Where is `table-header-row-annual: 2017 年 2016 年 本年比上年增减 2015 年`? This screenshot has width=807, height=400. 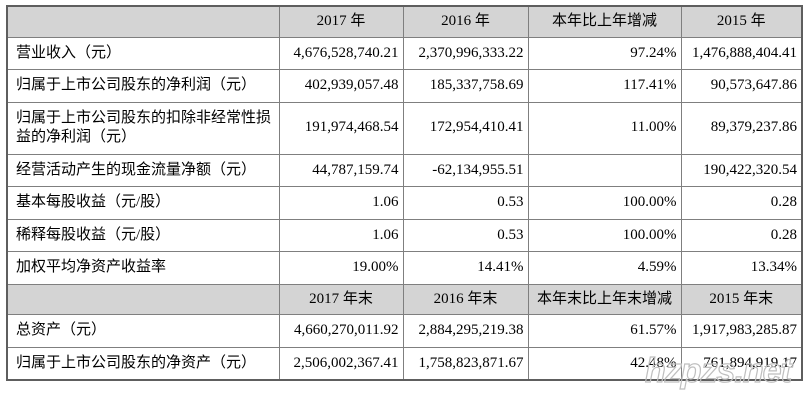
table-header-row-annual: 2017 年 2016 年 本年比上年增减 2015 年 is located at coordinates (404, 21).